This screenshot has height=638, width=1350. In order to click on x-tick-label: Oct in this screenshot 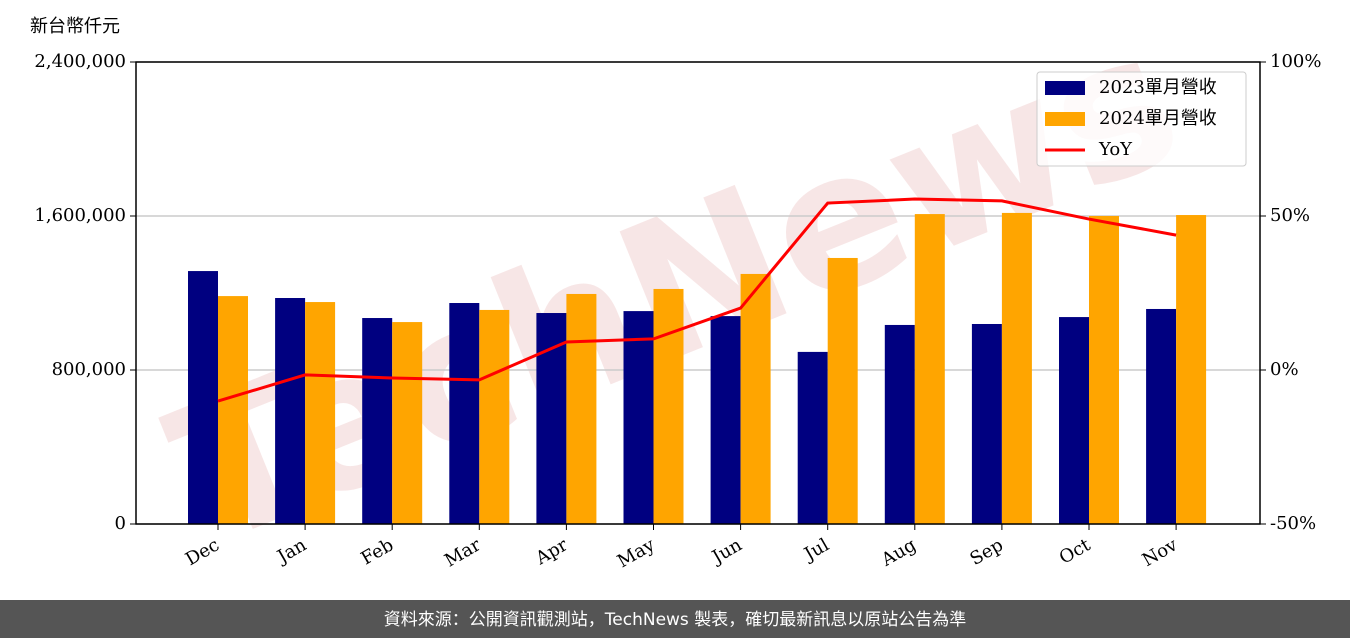, I will do `click(1075, 551)`.